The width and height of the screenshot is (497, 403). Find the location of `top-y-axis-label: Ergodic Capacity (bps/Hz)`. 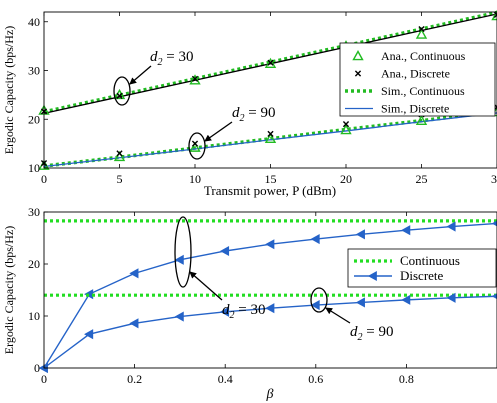

top-y-axis-label: Ergodic Capacity (bps/Hz) is located at coordinates (9, 90).